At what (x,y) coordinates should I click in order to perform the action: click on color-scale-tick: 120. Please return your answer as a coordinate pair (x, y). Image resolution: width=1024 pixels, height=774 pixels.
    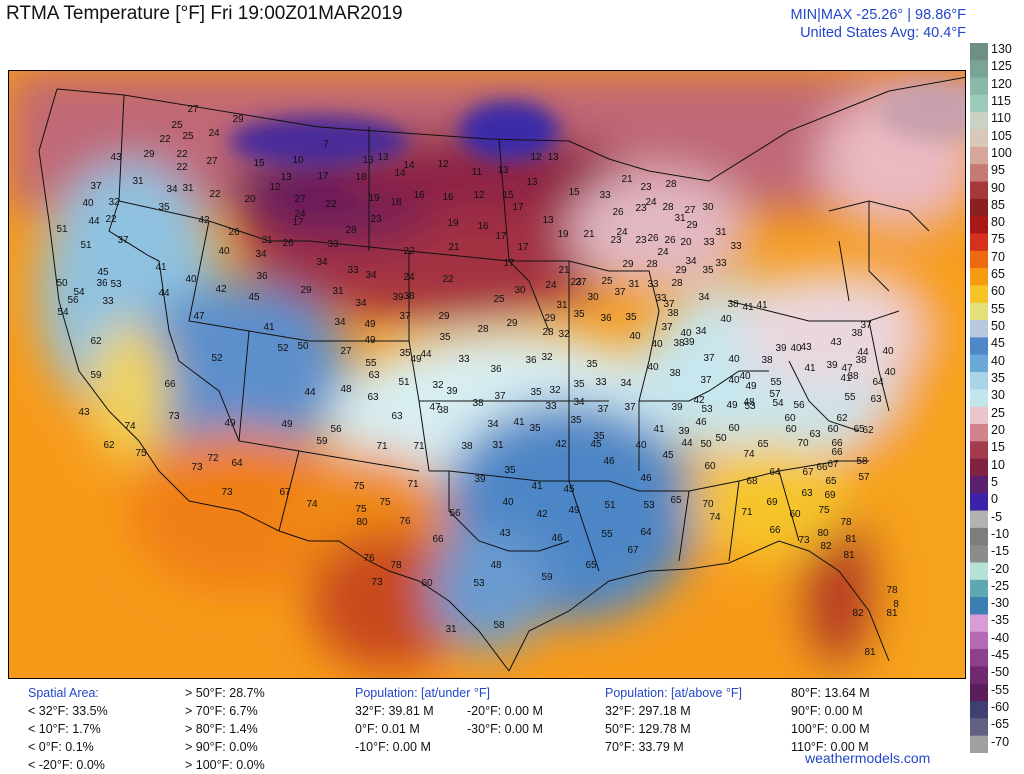
    Looking at the image, I should click on (1001, 83).